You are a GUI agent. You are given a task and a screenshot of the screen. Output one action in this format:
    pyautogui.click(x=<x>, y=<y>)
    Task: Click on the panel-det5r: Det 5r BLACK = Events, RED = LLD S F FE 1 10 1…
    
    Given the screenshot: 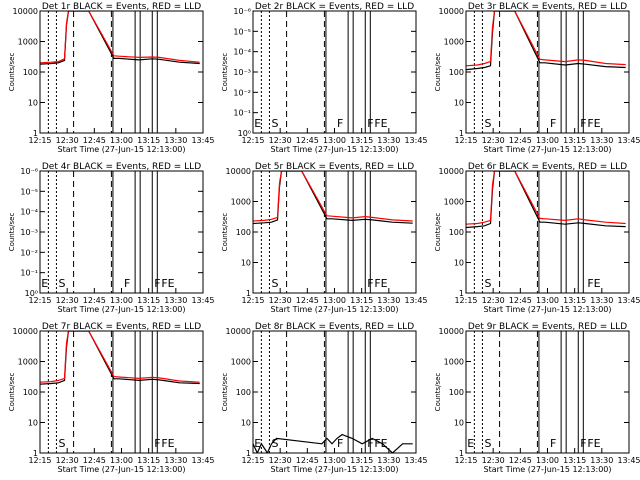 What is the action you would take?
    pyautogui.click(x=324, y=238)
    